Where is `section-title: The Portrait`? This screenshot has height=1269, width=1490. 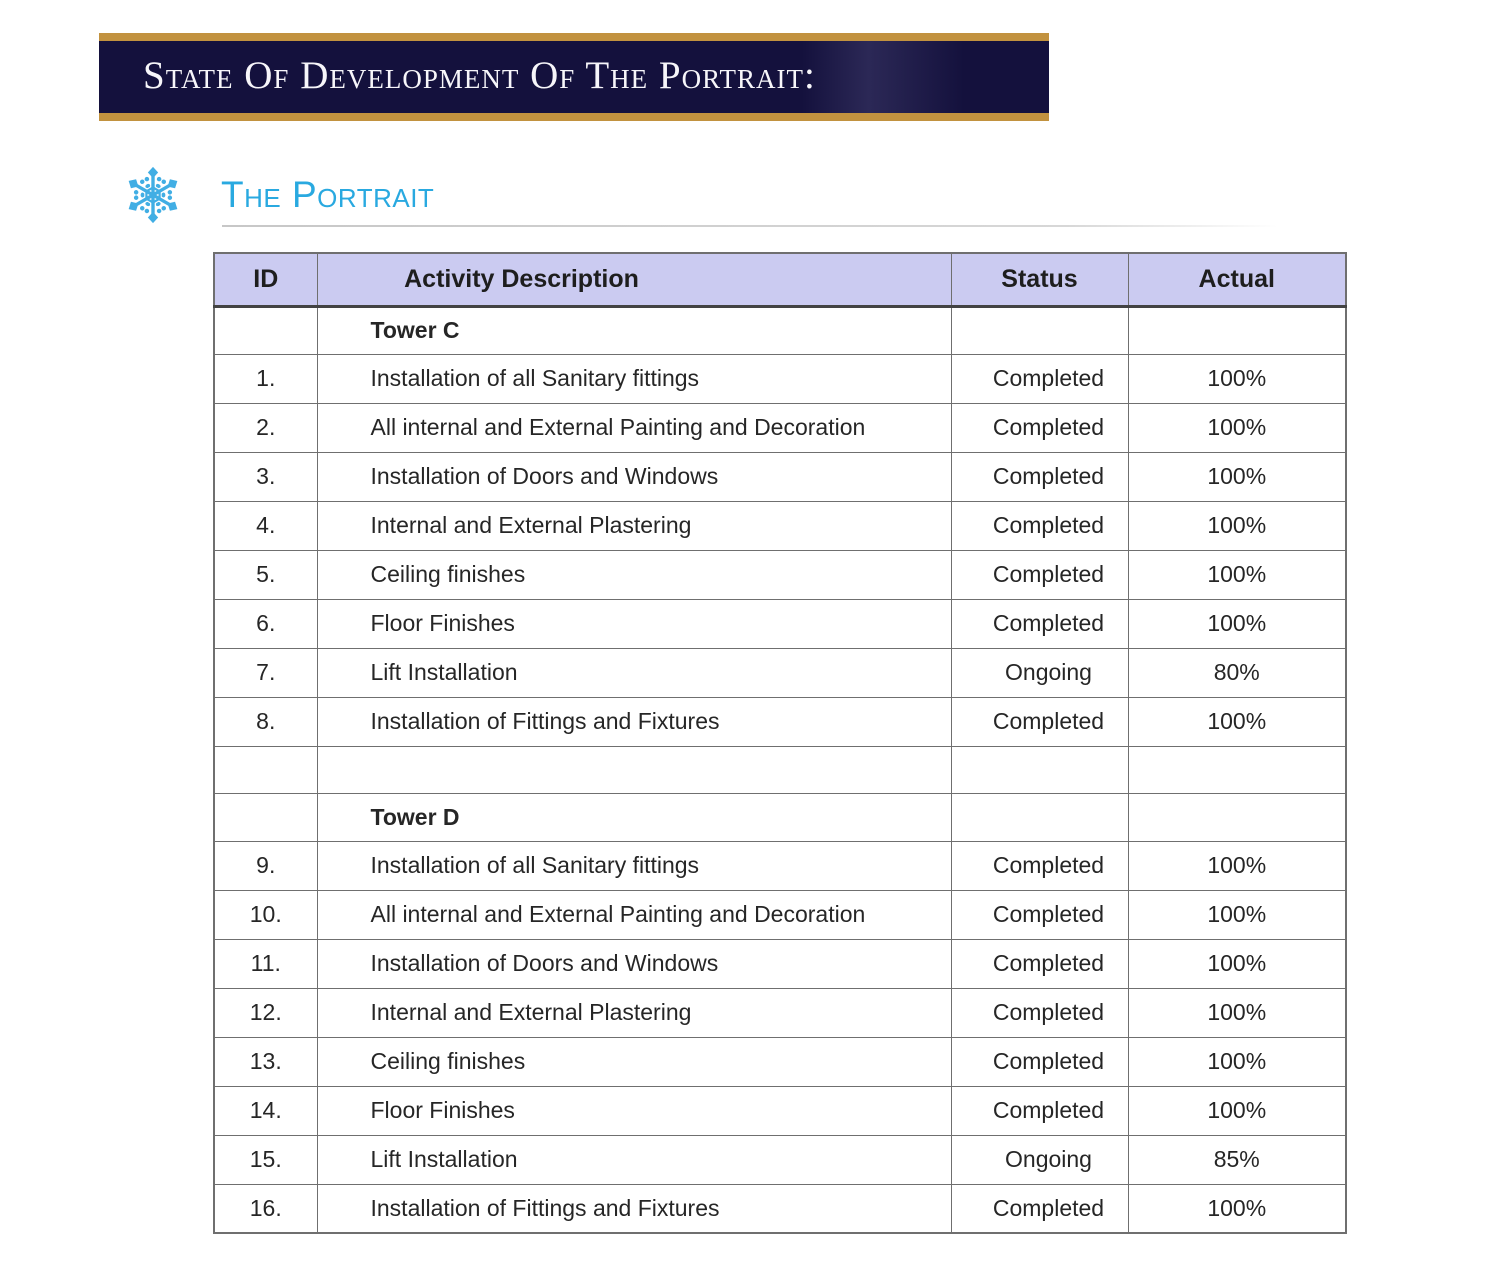
section-title: The Portrait is located at coordinates (328, 194).